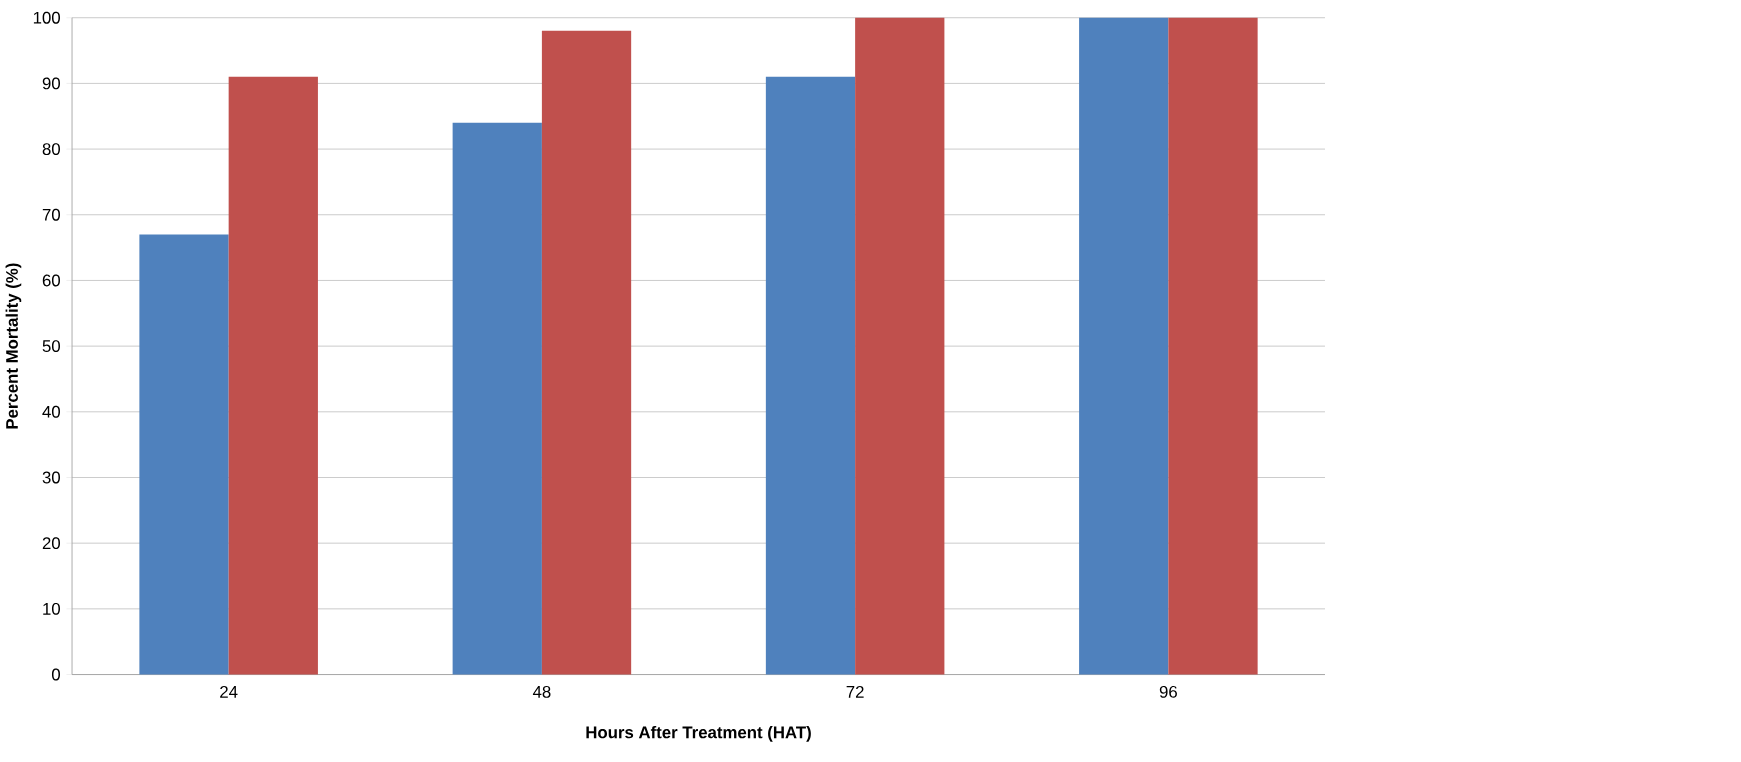 The height and width of the screenshot is (762, 1741). Describe the element at coordinates (229, 691) in the screenshot. I see `x-tick-label: 24` at that location.